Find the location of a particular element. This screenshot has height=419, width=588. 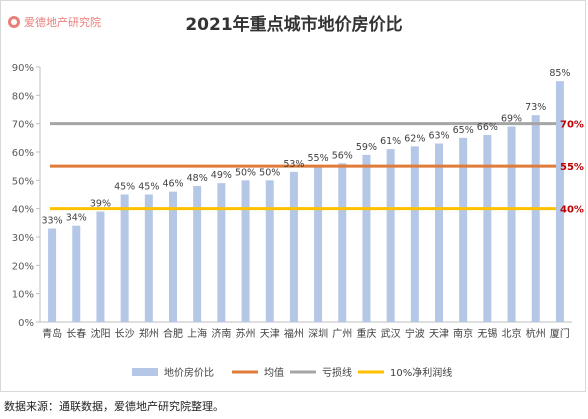

legend-label: 地价房价比 is located at coordinates (189, 372).